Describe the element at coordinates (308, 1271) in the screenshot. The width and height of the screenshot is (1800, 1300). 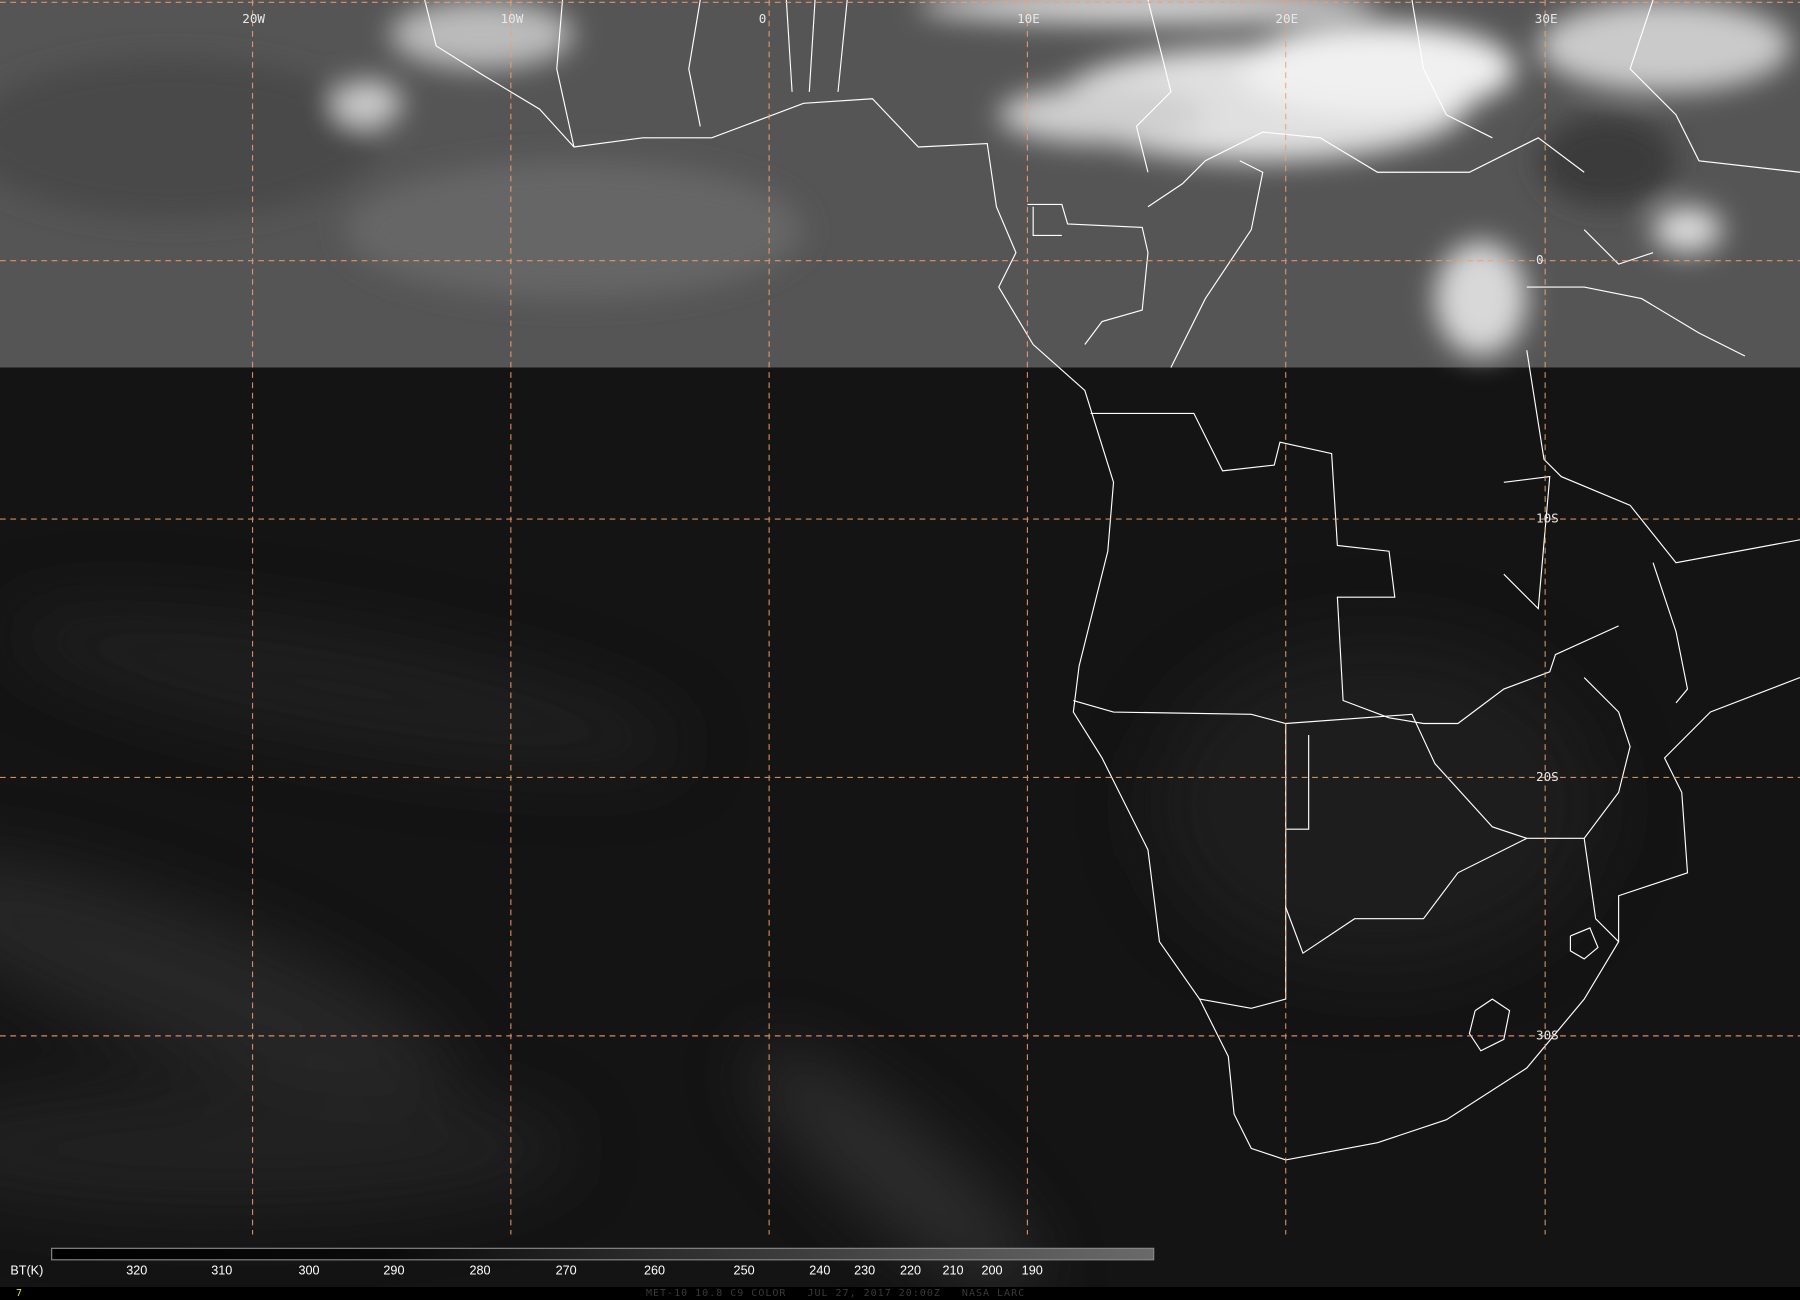
I see `colorbar-tick-label: 300` at that location.